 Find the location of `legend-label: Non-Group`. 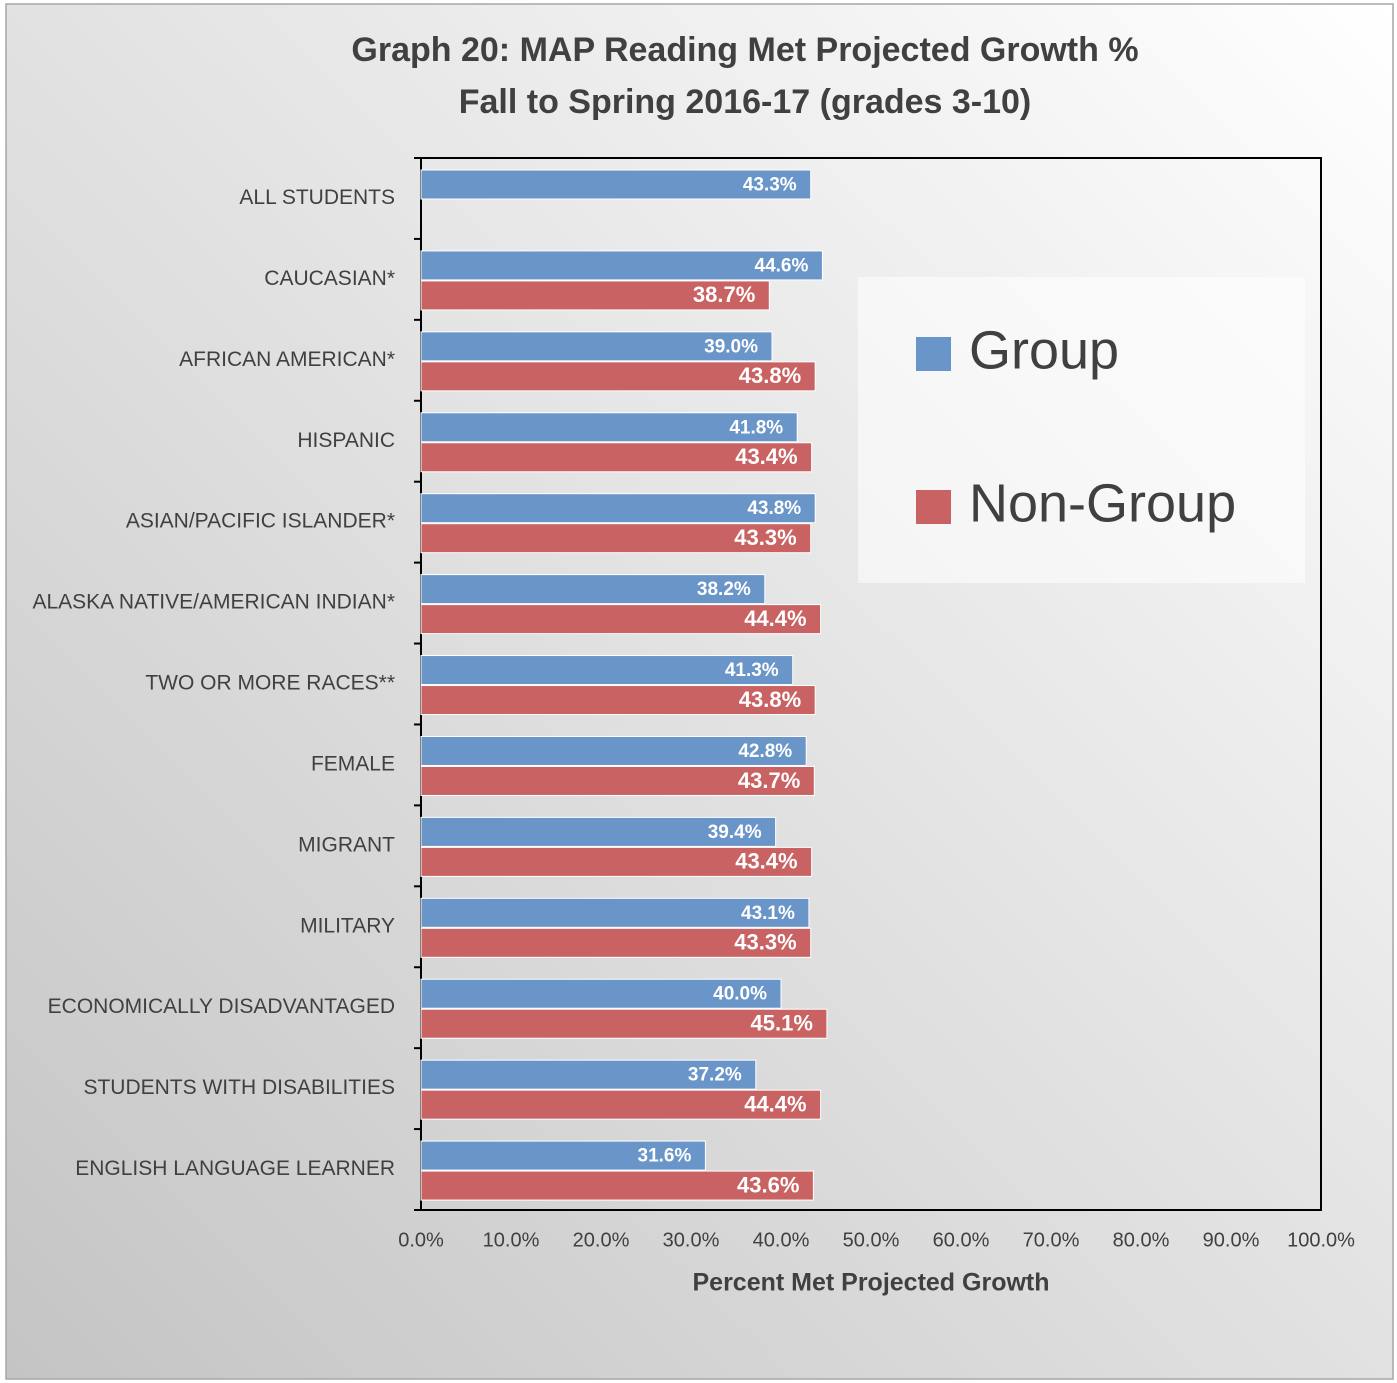

legend-label: Non-Group is located at coordinates (1102, 503).